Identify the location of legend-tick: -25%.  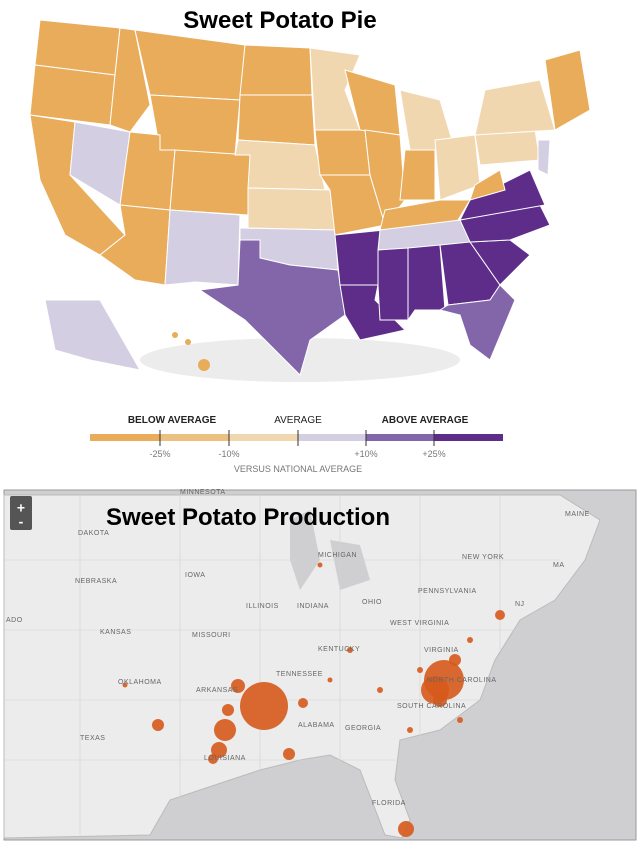
(159, 454).